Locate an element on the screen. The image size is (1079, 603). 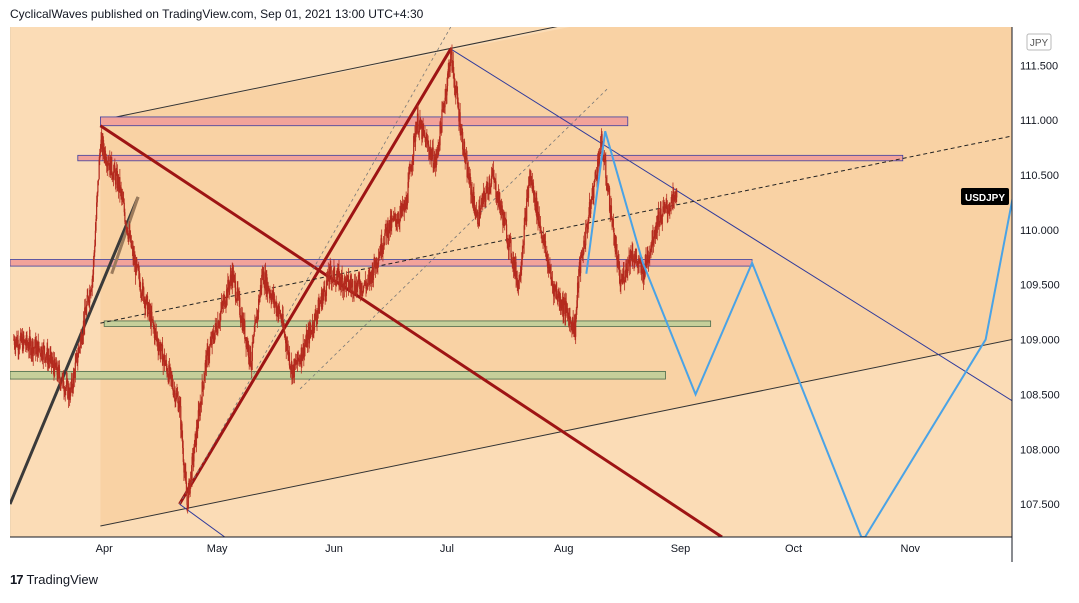
footer-brand: 17 TradingView is located at coordinates (54, 579).